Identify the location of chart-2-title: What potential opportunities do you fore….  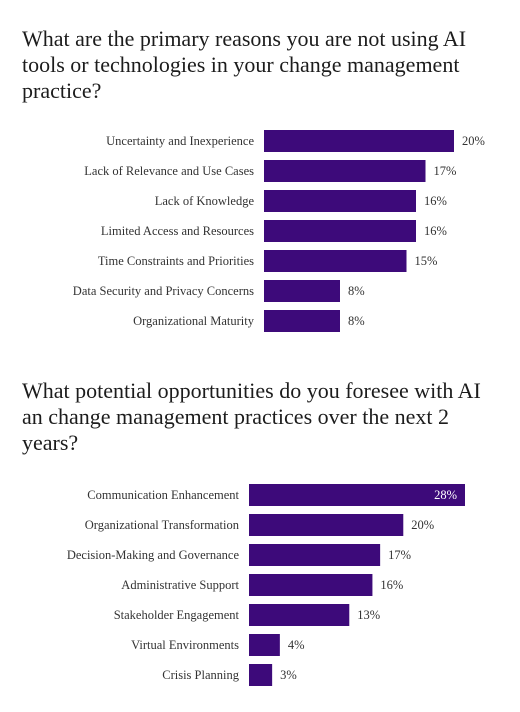
(251, 416).